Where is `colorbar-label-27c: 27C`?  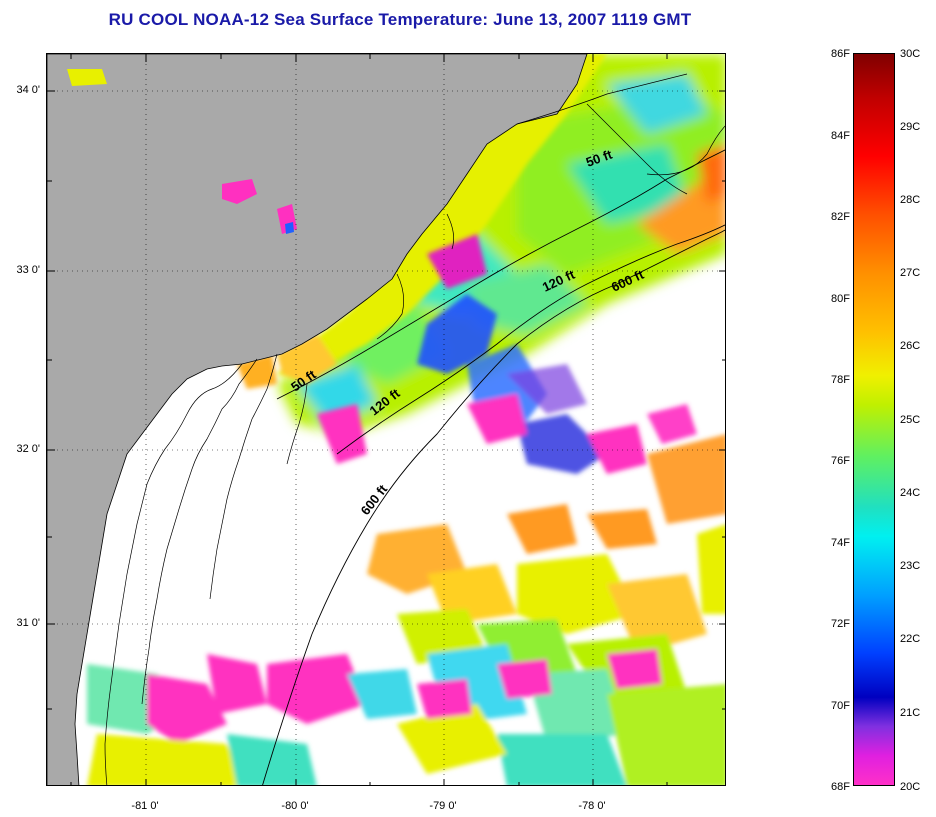 colorbar-label-27c: 27C is located at coordinates (910, 273).